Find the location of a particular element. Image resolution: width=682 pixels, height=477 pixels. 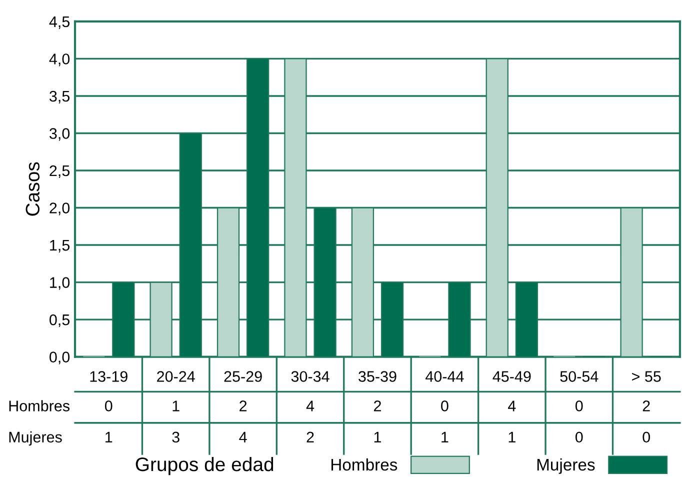

legend-label: Hombres is located at coordinates (364, 464).